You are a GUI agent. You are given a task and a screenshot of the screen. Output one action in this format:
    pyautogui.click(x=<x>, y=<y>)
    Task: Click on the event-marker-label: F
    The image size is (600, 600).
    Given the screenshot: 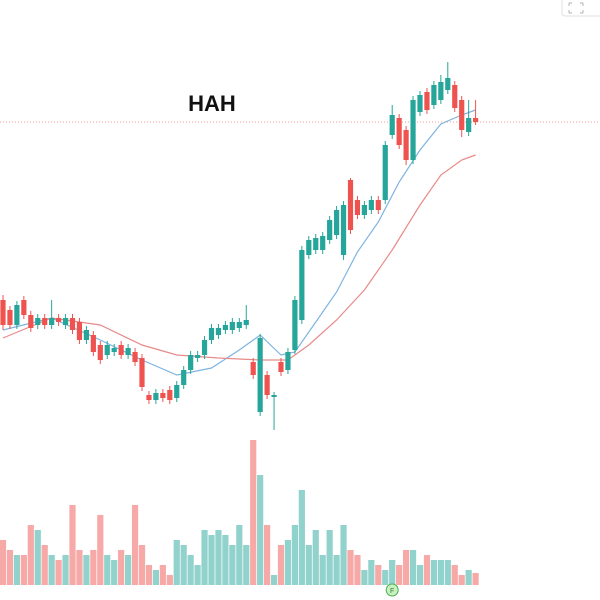 What is the action you would take?
    pyautogui.click(x=392, y=591)
    